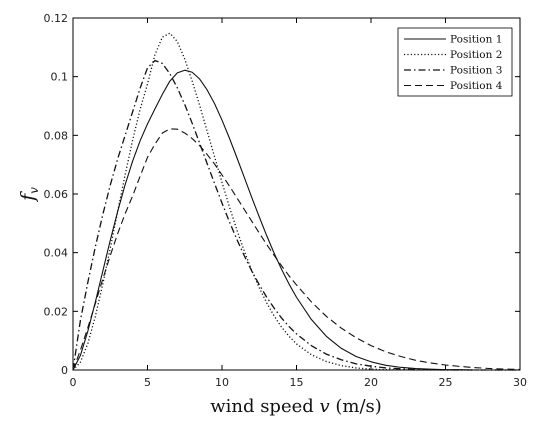  What do you see at coordinates (264, 406) in the screenshot?
I see `x-axis-title-prefix: wind speed` at bounding box center [264, 406].